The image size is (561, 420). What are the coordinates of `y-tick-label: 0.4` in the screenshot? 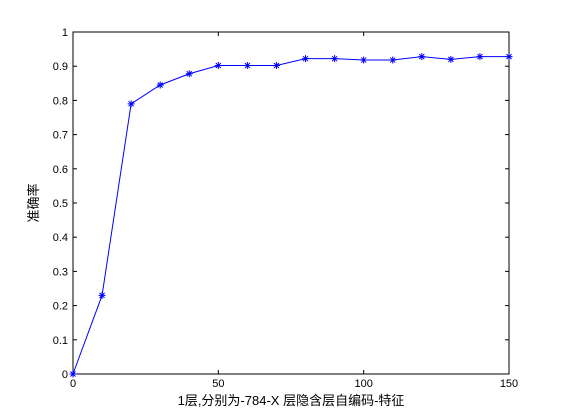 It's located at (60, 238).